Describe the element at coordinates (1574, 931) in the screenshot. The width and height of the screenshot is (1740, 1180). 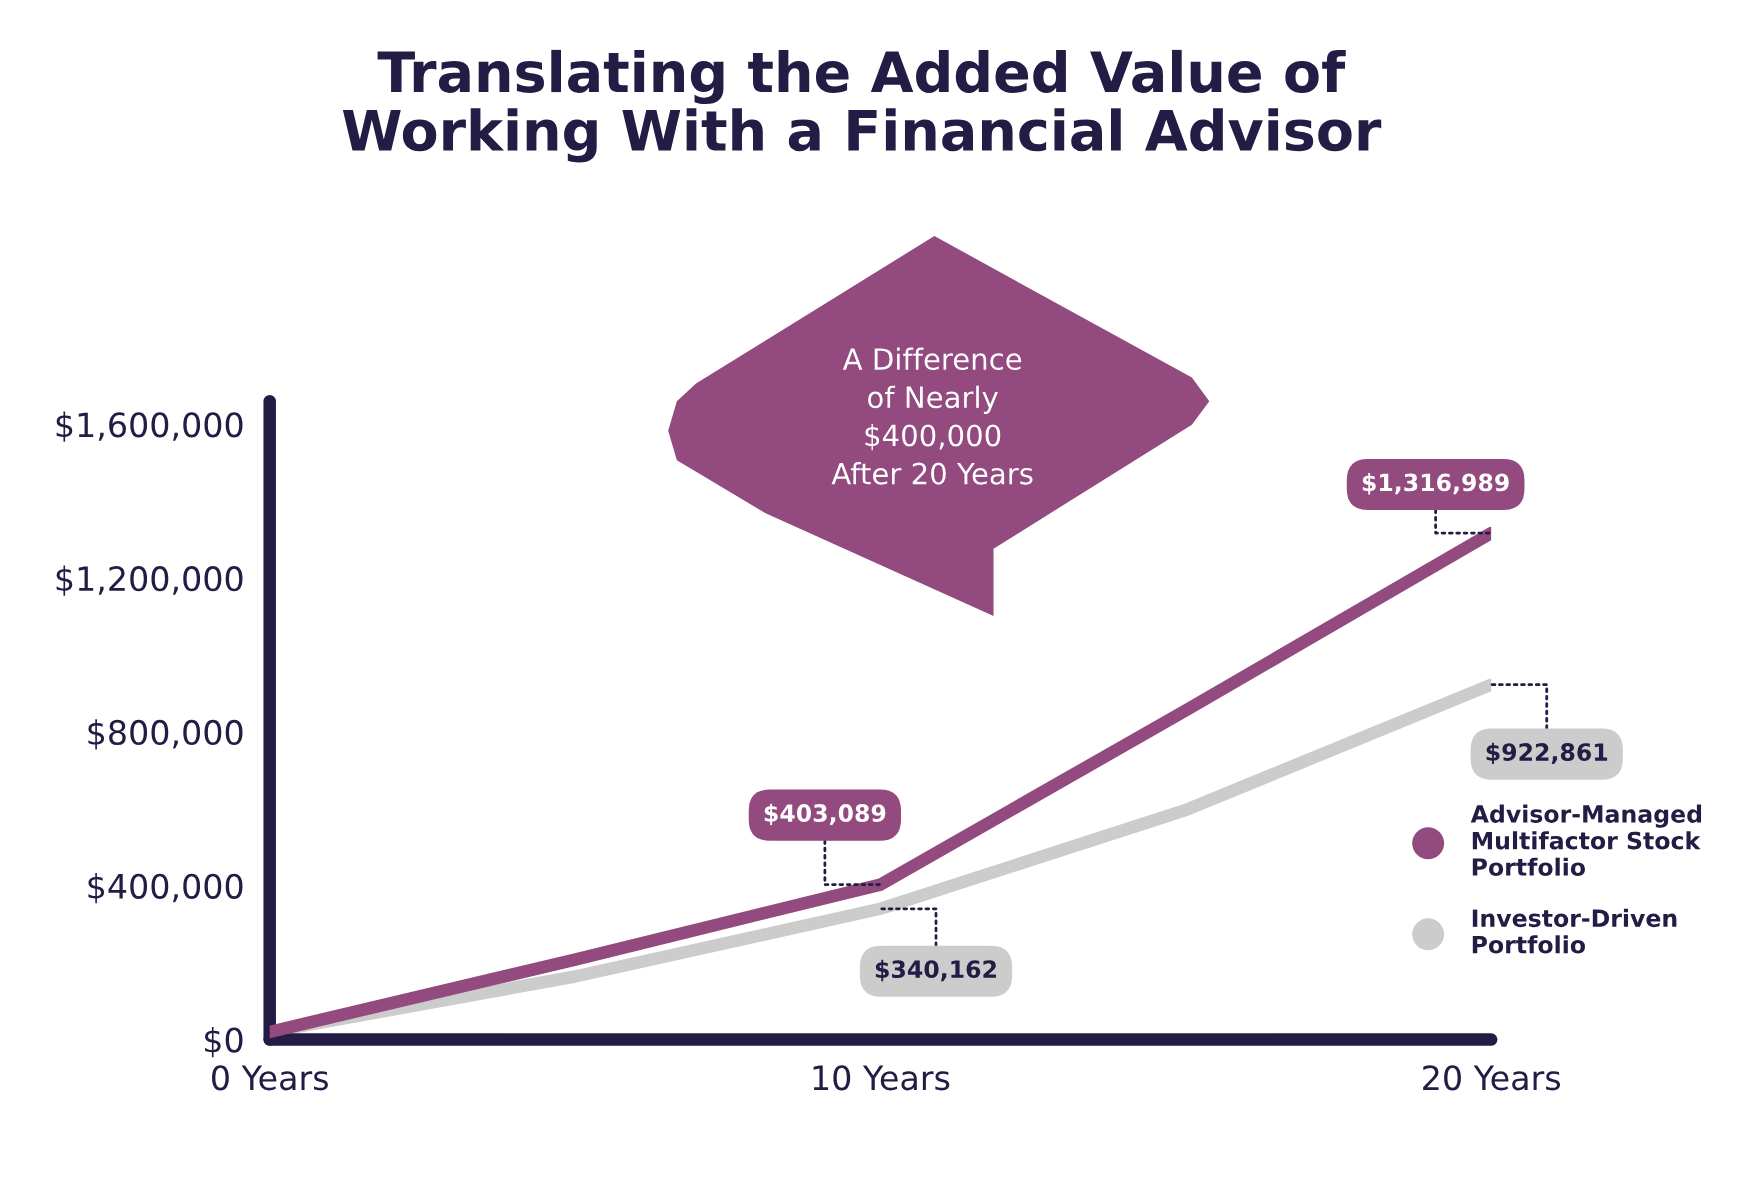
I see `legend-label: Investor-Driven Portfolio` at that location.